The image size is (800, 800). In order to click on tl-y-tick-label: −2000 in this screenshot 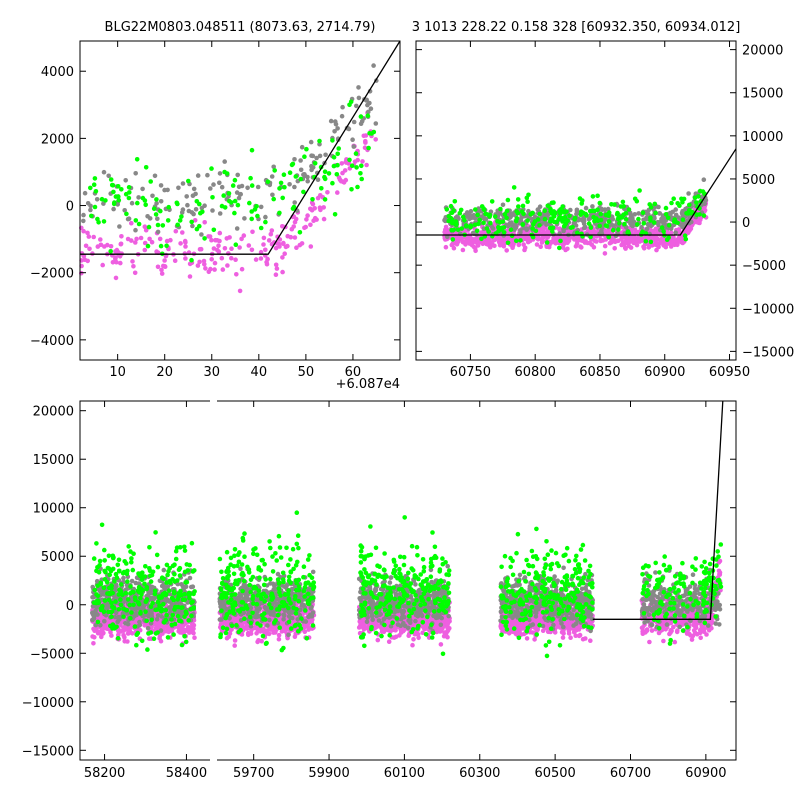, I will do `click(52, 274)`.